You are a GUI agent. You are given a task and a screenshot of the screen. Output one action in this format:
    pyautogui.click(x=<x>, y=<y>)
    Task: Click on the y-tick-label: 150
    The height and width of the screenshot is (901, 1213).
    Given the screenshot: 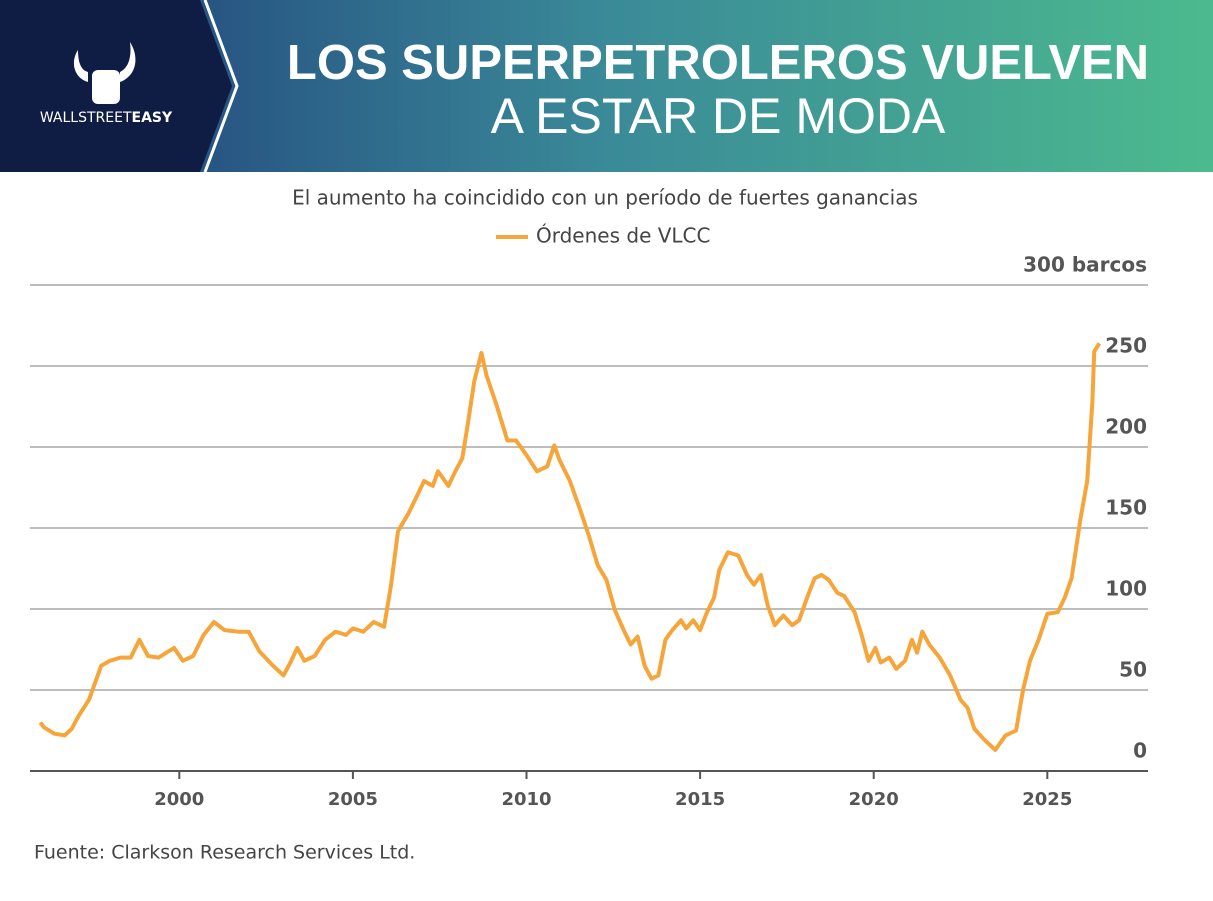 What is the action you would take?
    pyautogui.click(x=1126, y=508)
    